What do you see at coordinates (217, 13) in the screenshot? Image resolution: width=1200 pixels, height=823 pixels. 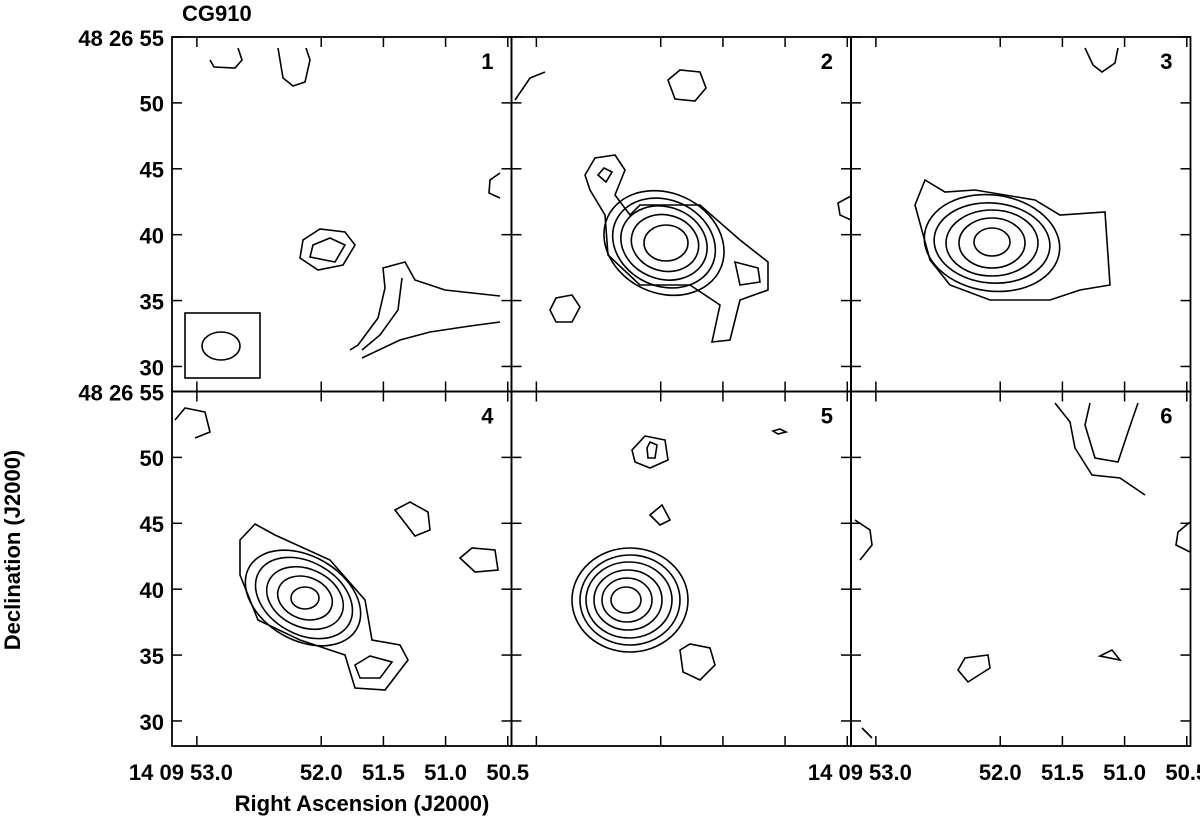 I see `chart-title: CG910` at bounding box center [217, 13].